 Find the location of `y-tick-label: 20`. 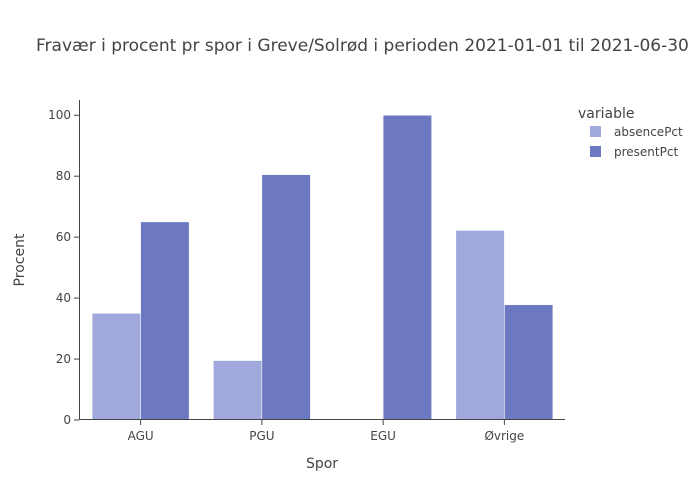

y-tick-label: 20 is located at coordinates (63, 359).